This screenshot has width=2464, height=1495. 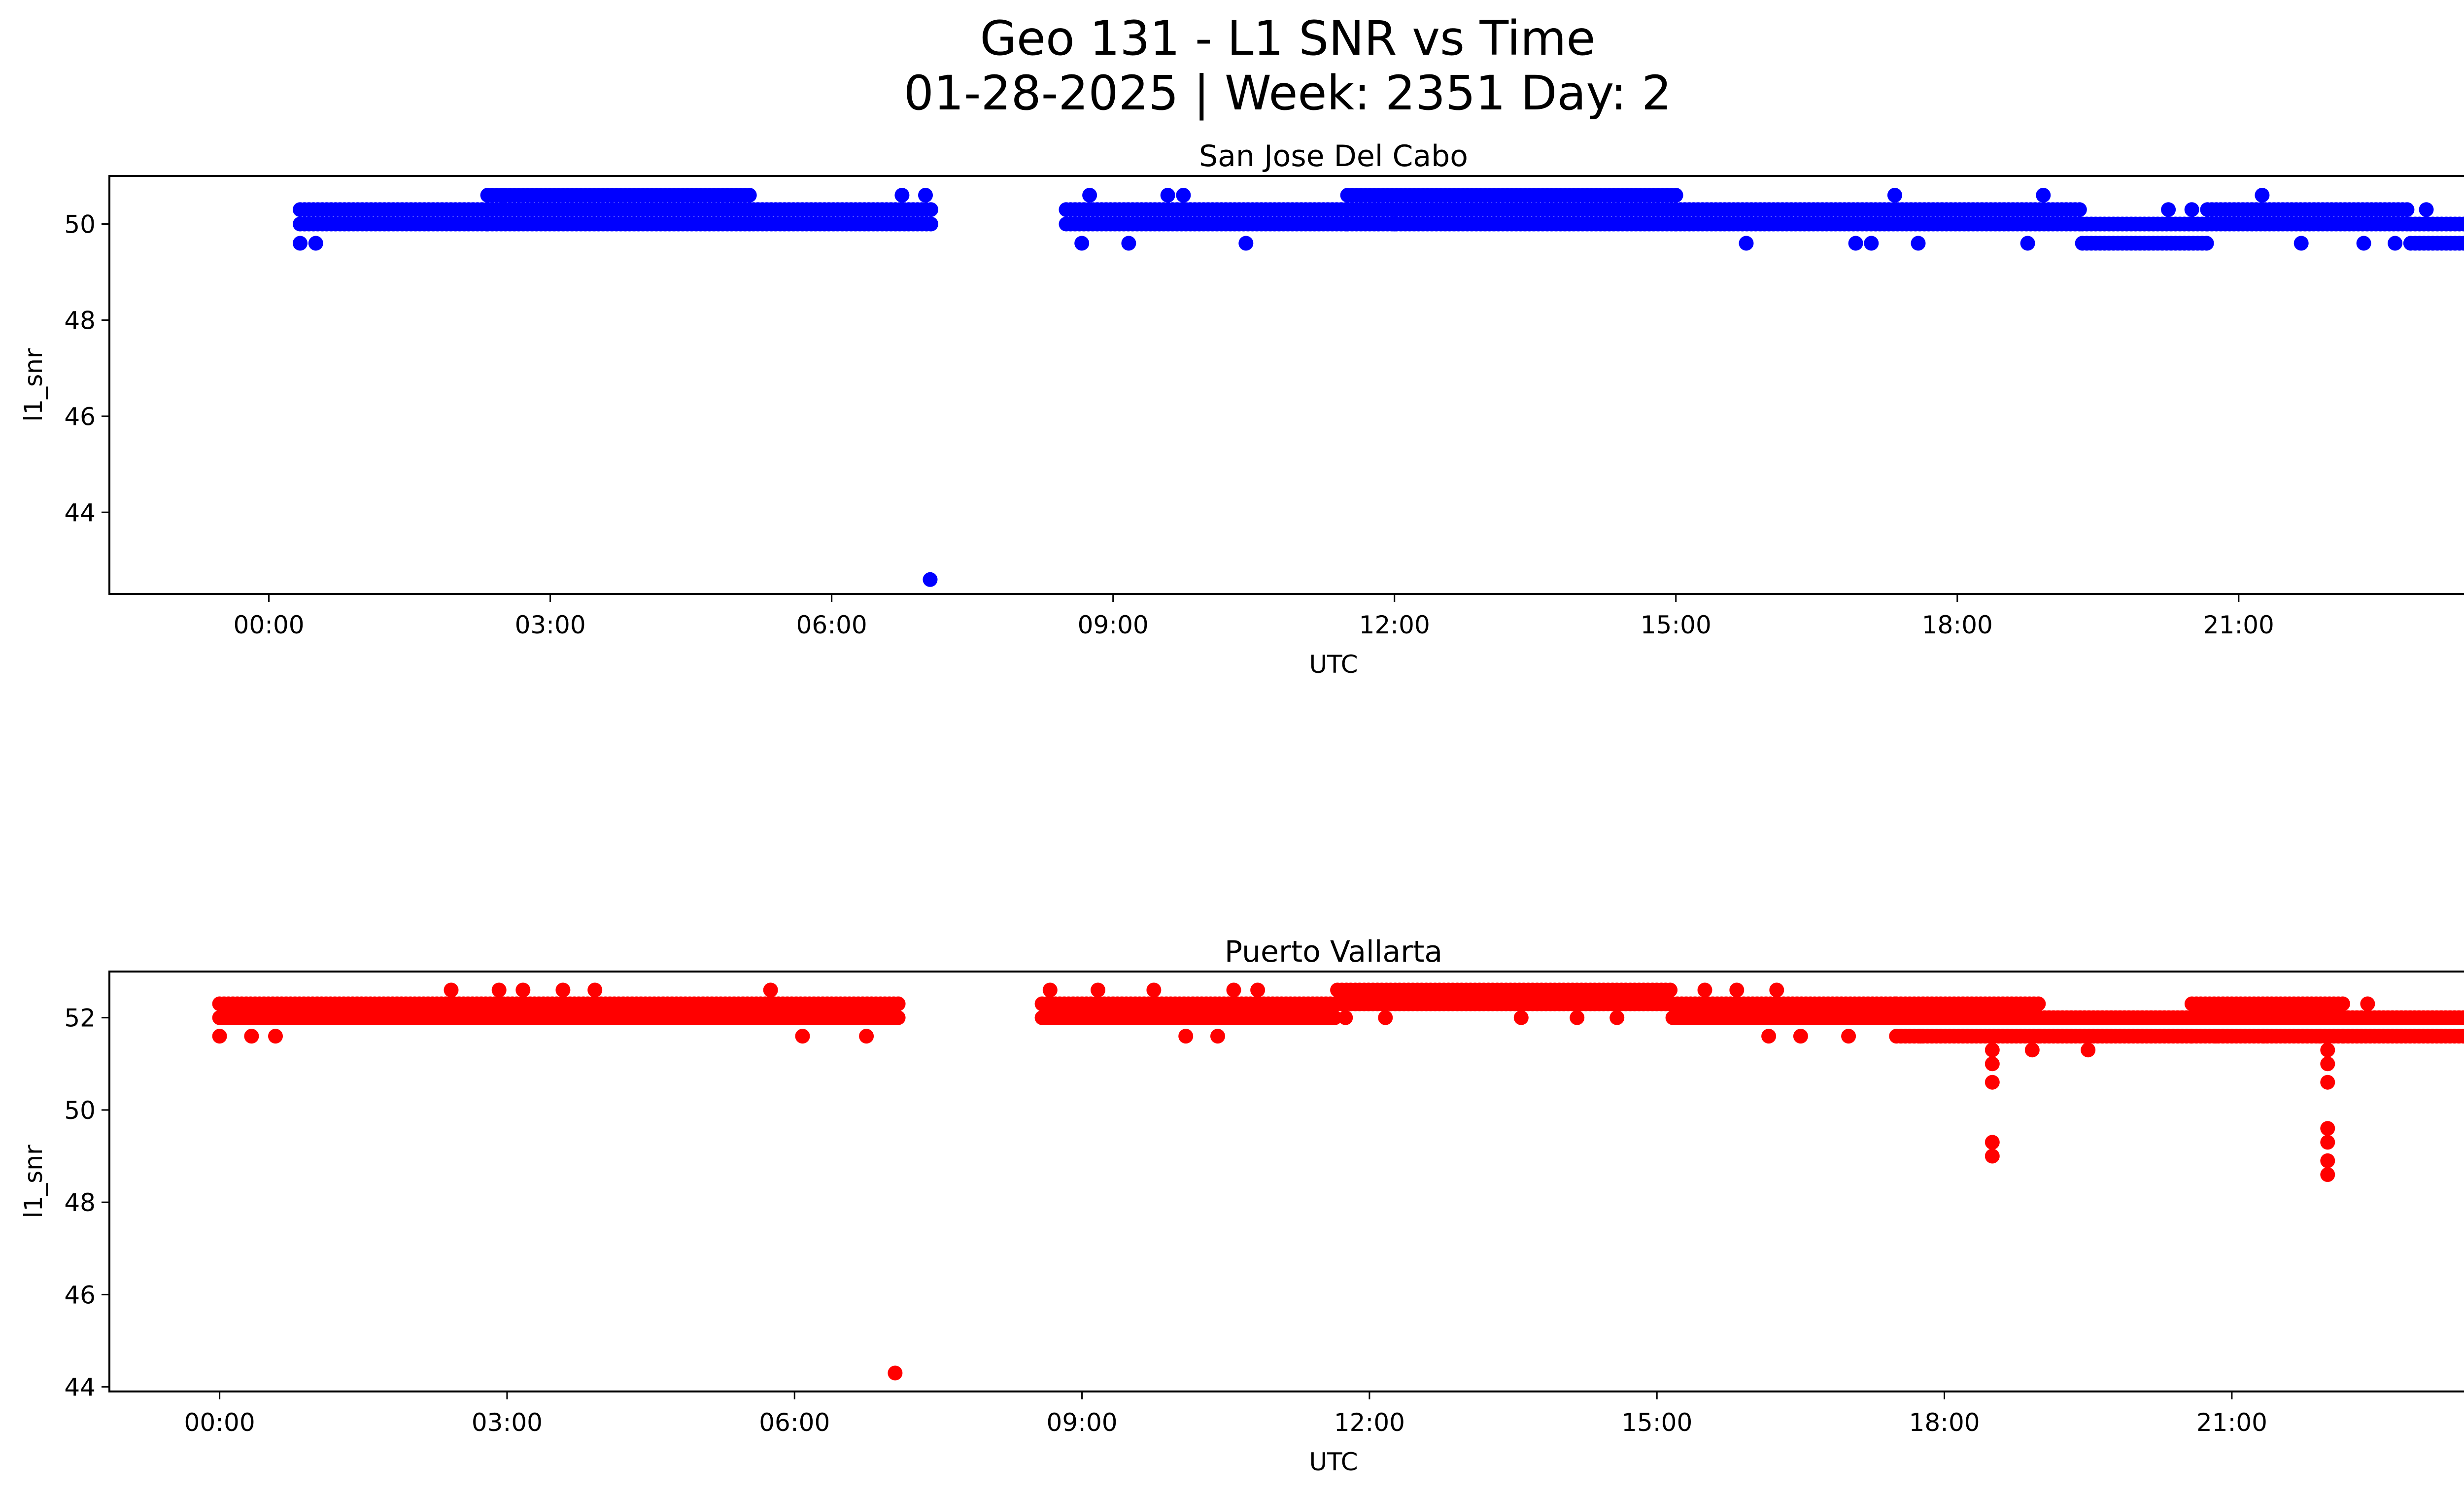 I want to click on figure-subtitle: 01-28-2025 | Week: 2351 Day: 2, so click(x=1287, y=93).